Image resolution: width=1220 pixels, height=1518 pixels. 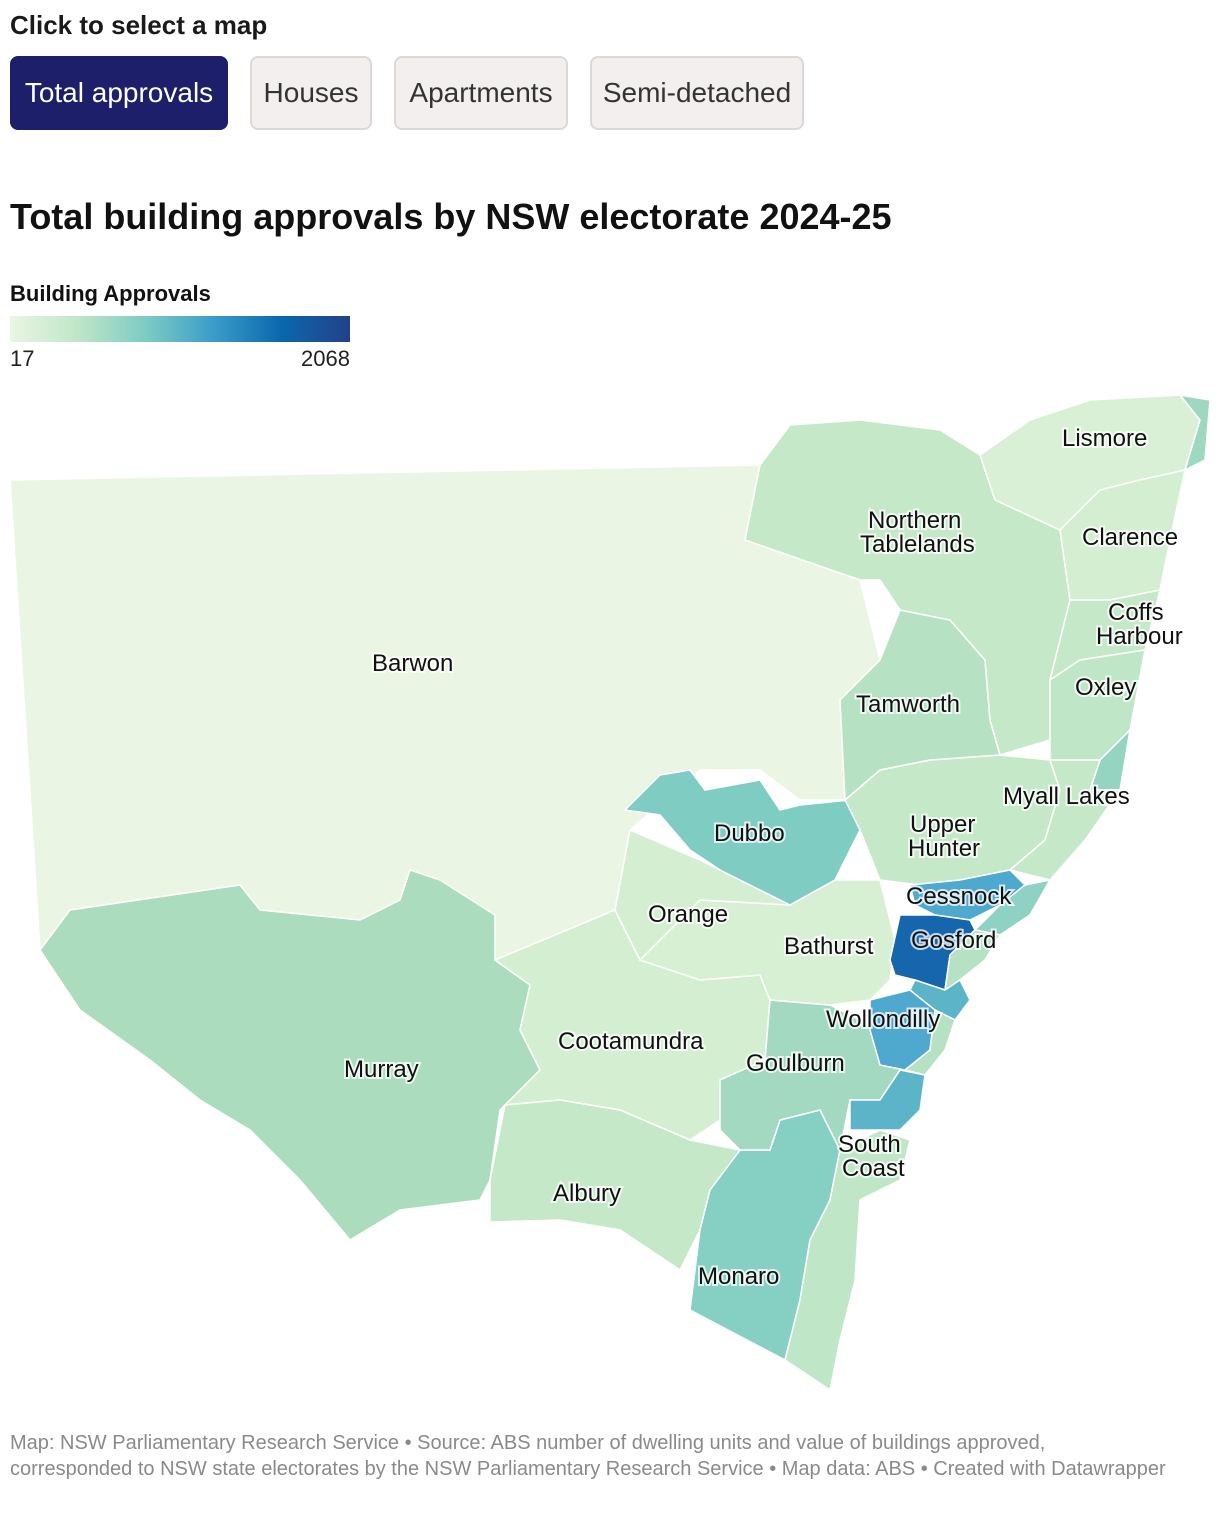 What do you see at coordinates (883, 1019) in the screenshot?
I see `label-wollondilly: Wollondilly` at bounding box center [883, 1019].